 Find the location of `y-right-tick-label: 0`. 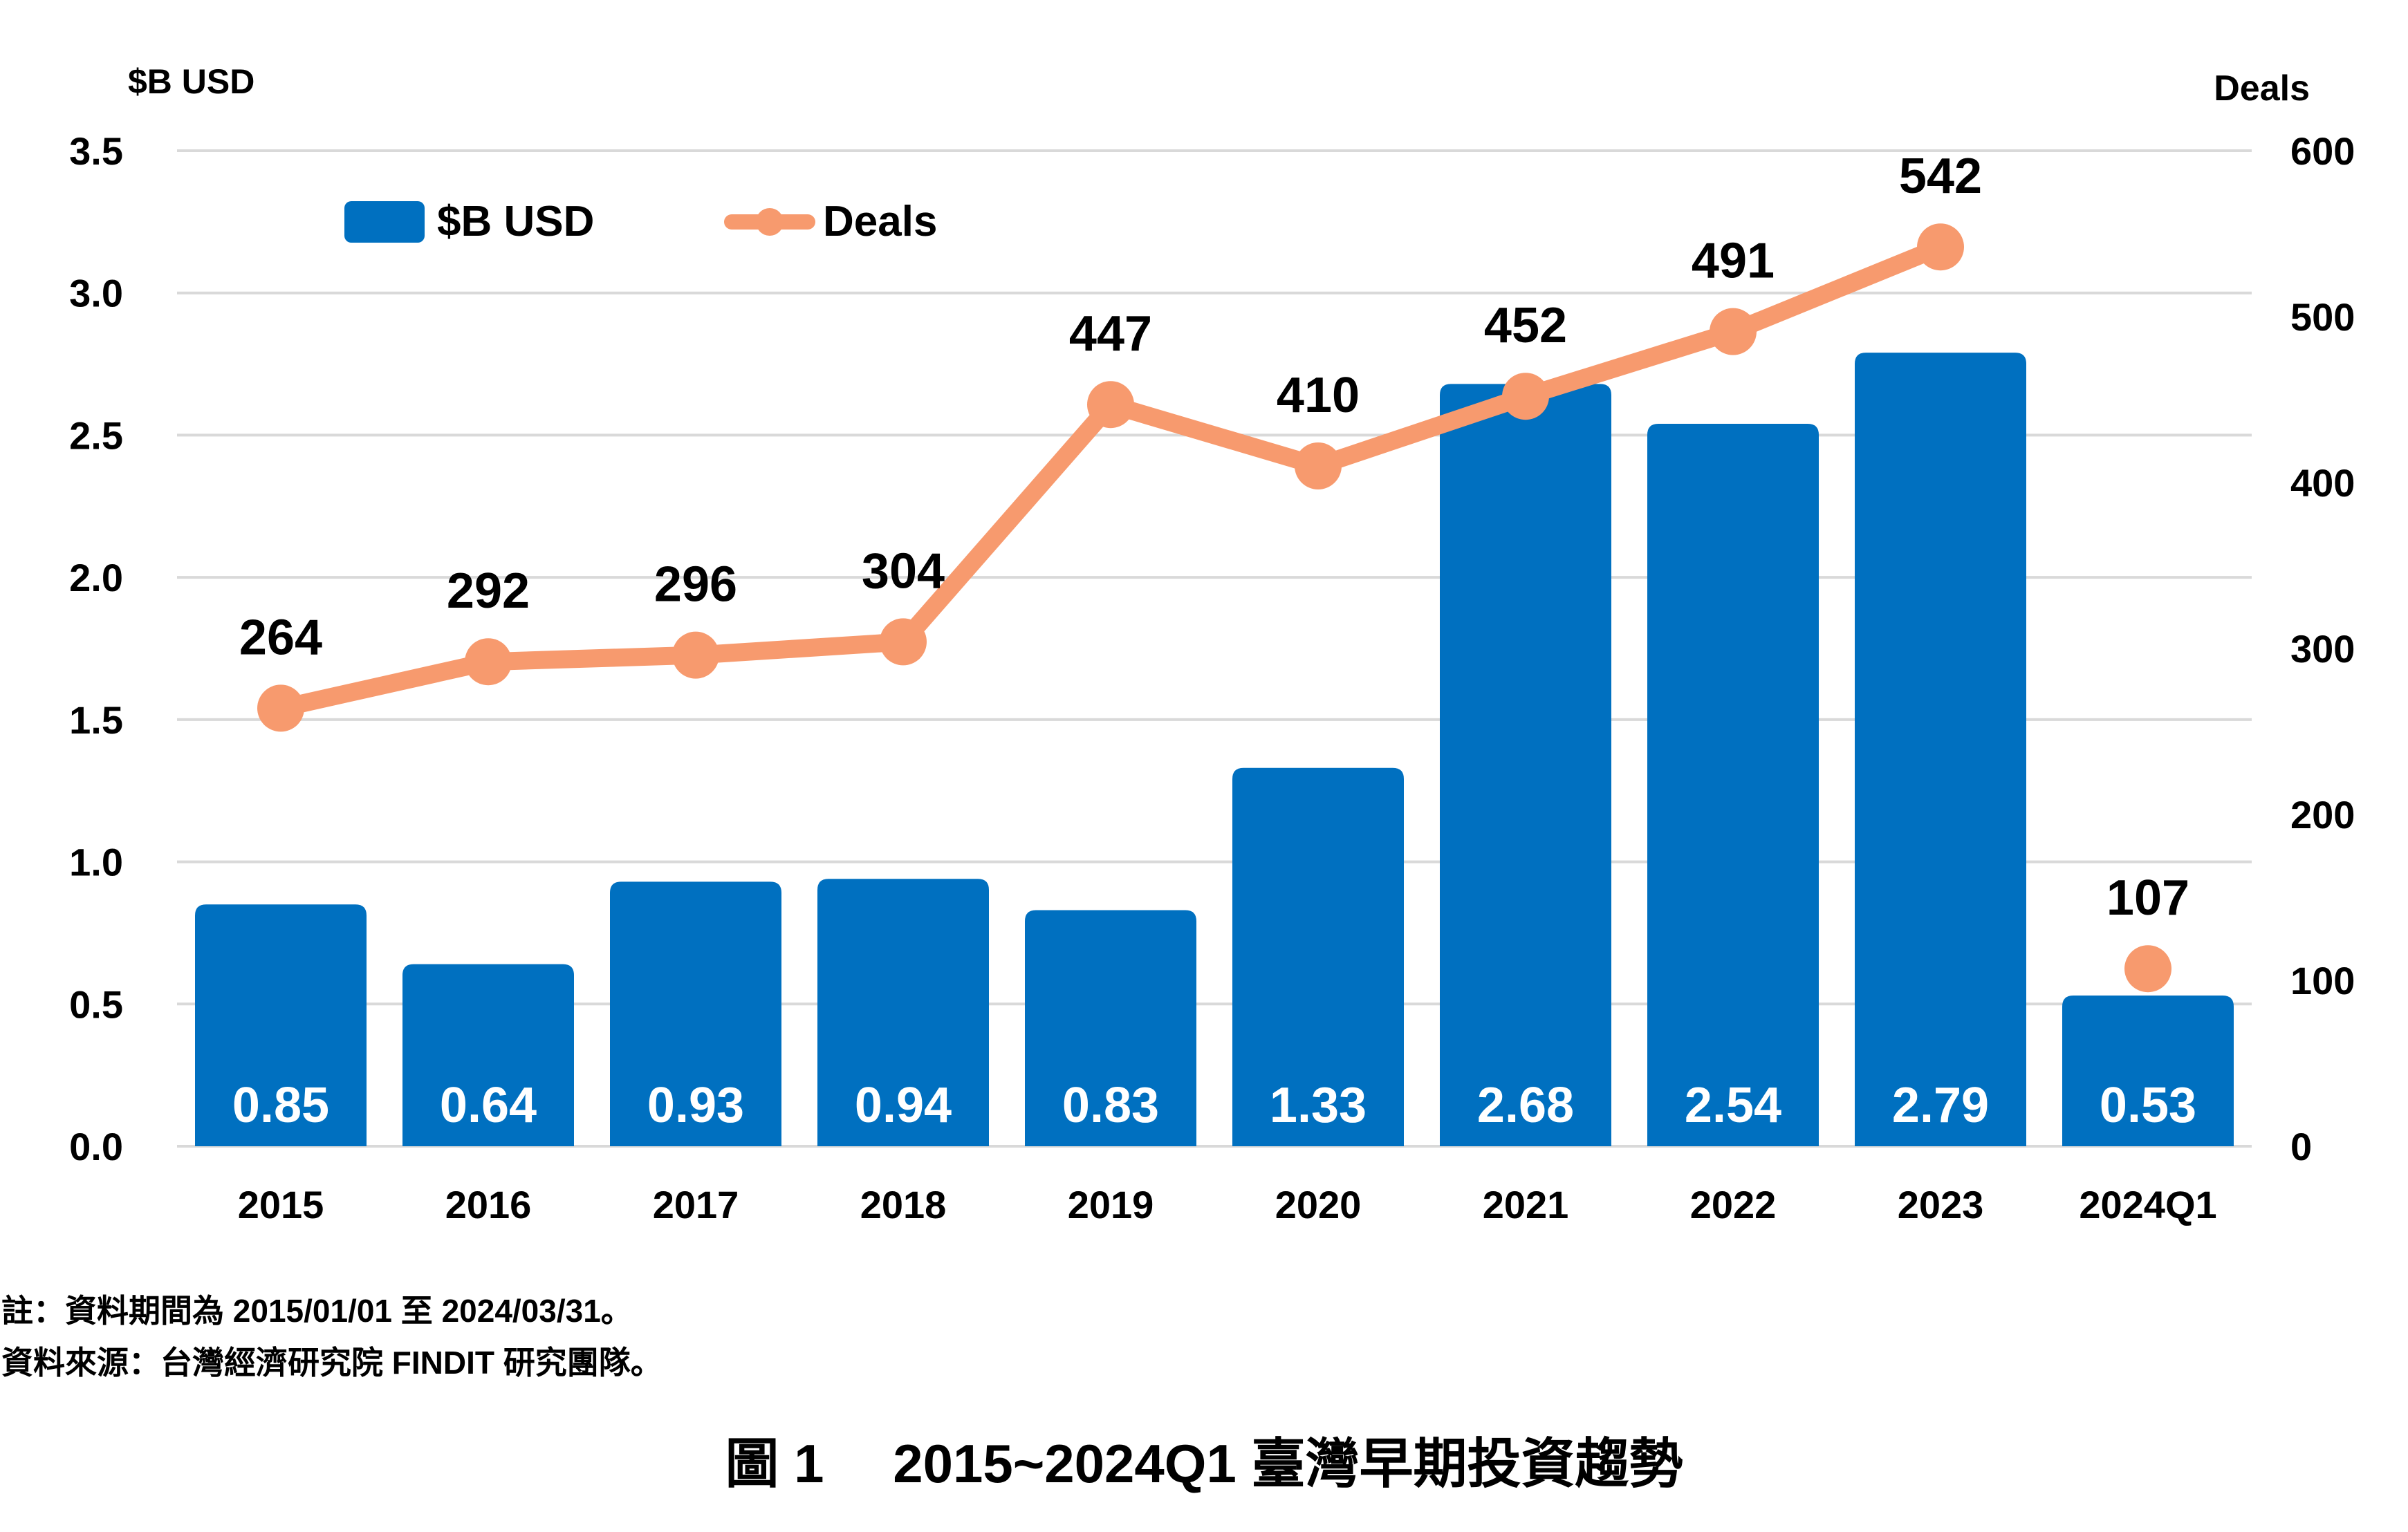

y-right-tick-label: 0 is located at coordinates (2301, 1146).